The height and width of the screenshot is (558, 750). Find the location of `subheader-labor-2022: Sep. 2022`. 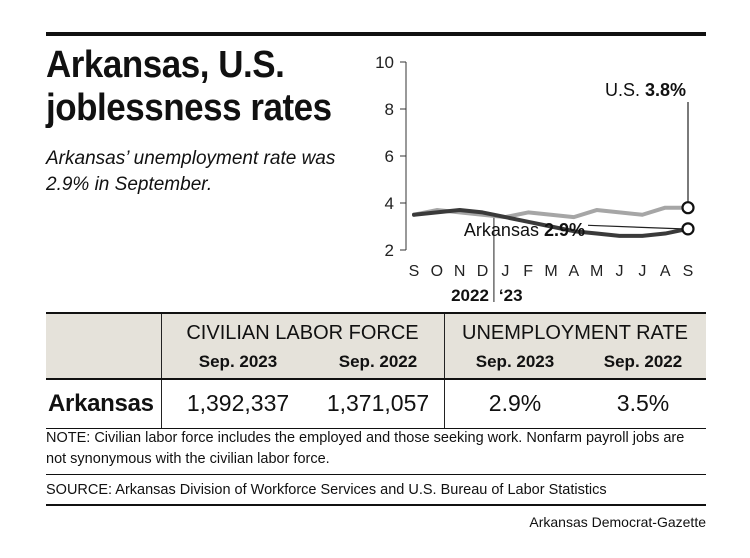

subheader-labor-2022: Sep. 2022 is located at coordinates (378, 361).